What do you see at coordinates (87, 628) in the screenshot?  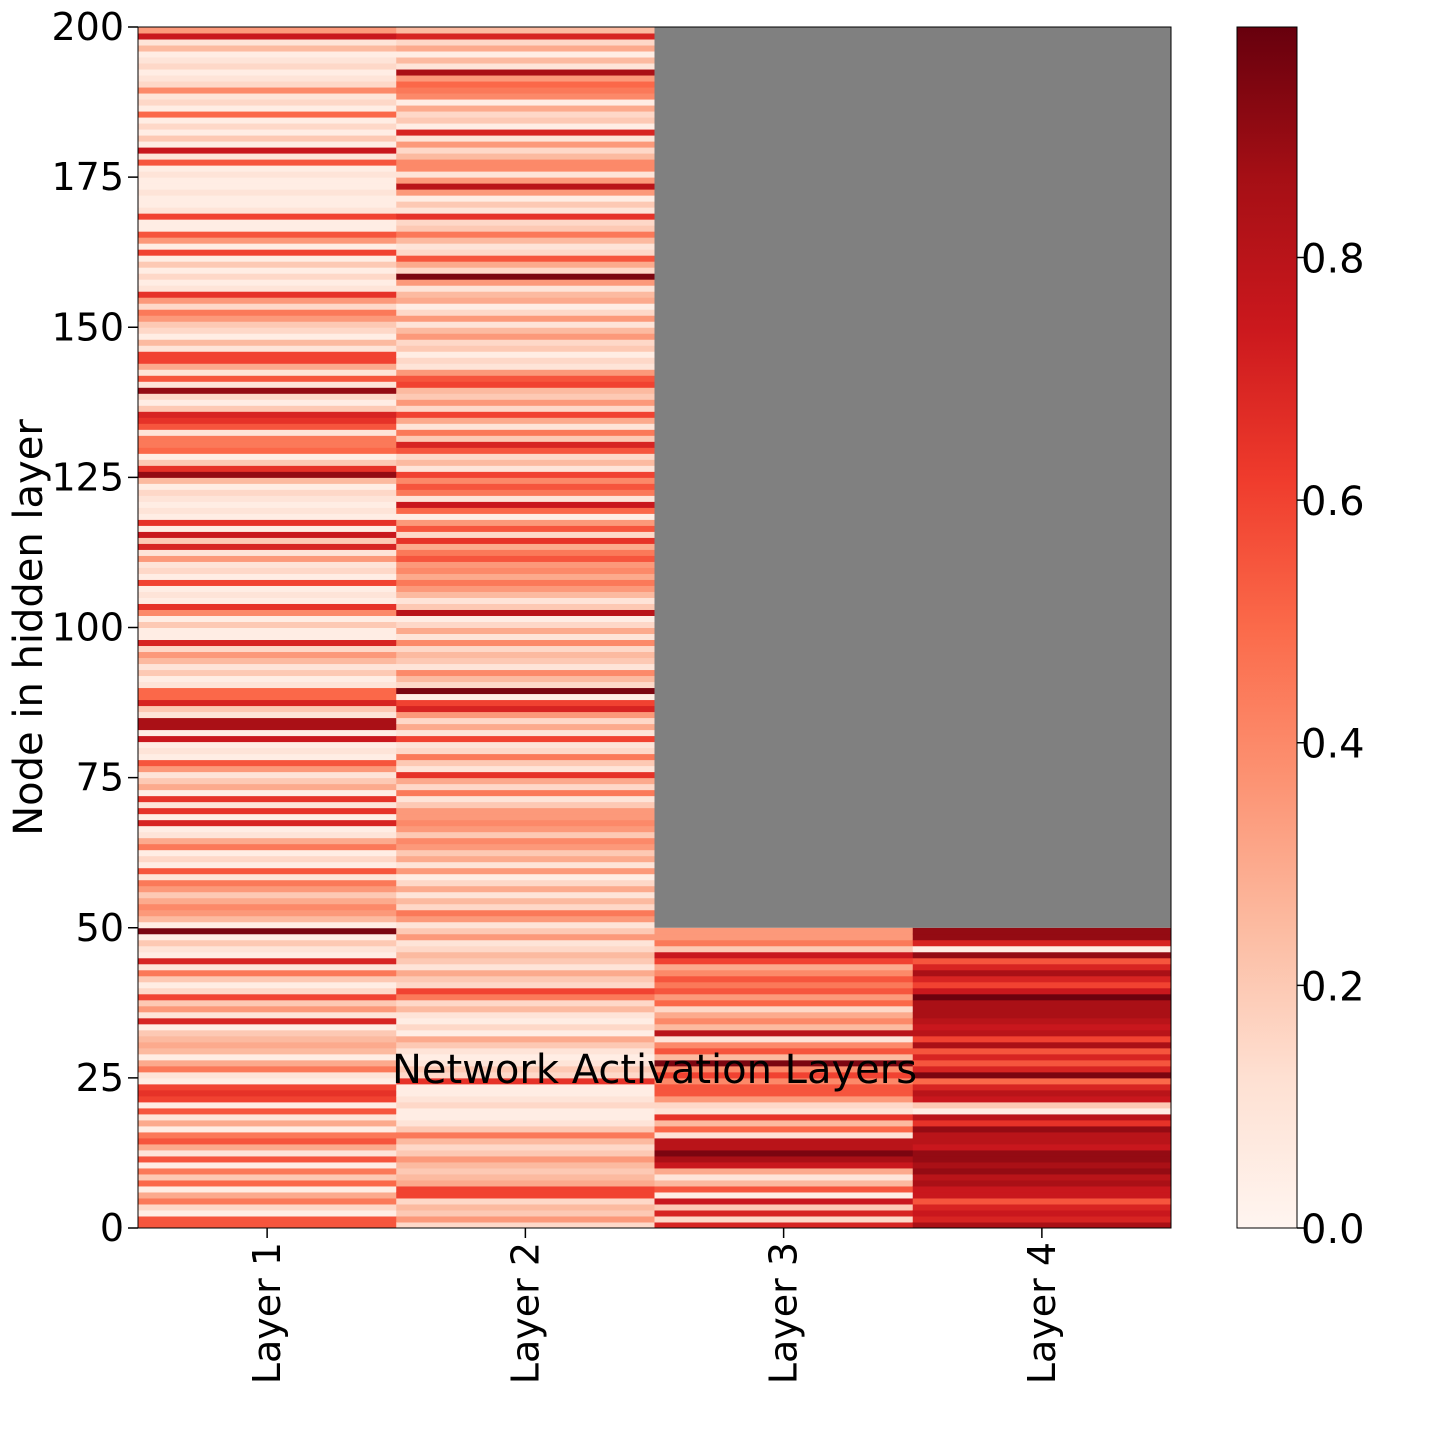 I see `y-tick-label: 100` at bounding box center [87, 628].